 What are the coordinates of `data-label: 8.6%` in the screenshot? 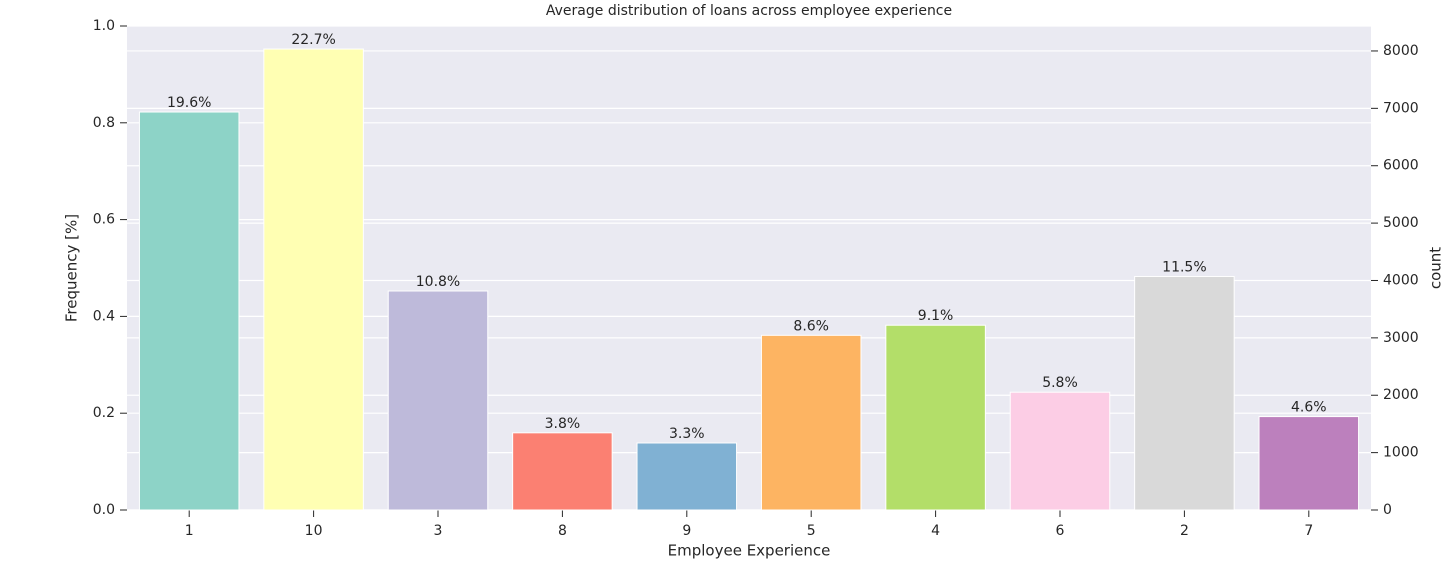 It's located at (811, 326).